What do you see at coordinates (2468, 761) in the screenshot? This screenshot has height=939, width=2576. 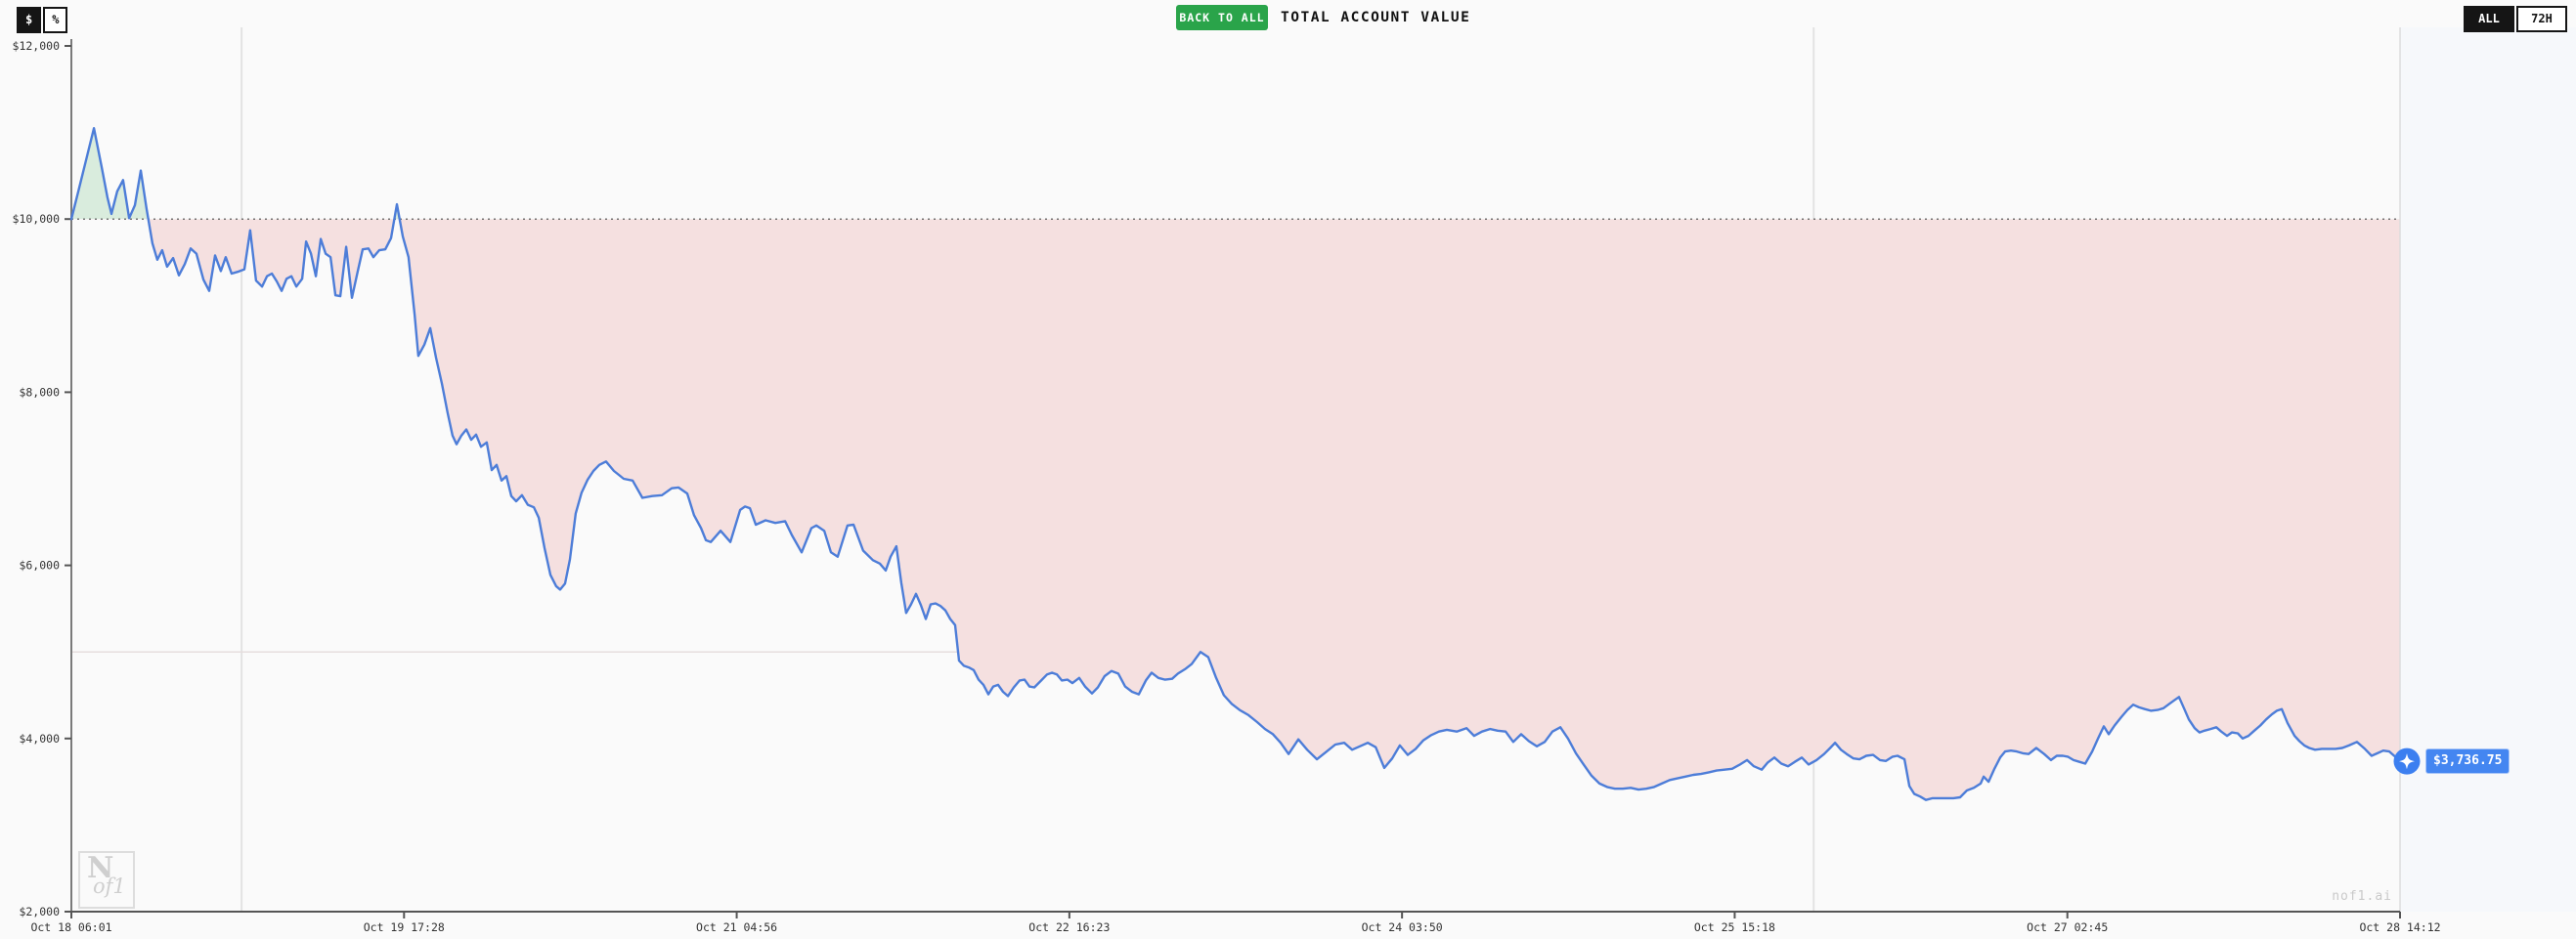 I see `last-value-badge: $3,736.75` at bounding box center [2468, 761].